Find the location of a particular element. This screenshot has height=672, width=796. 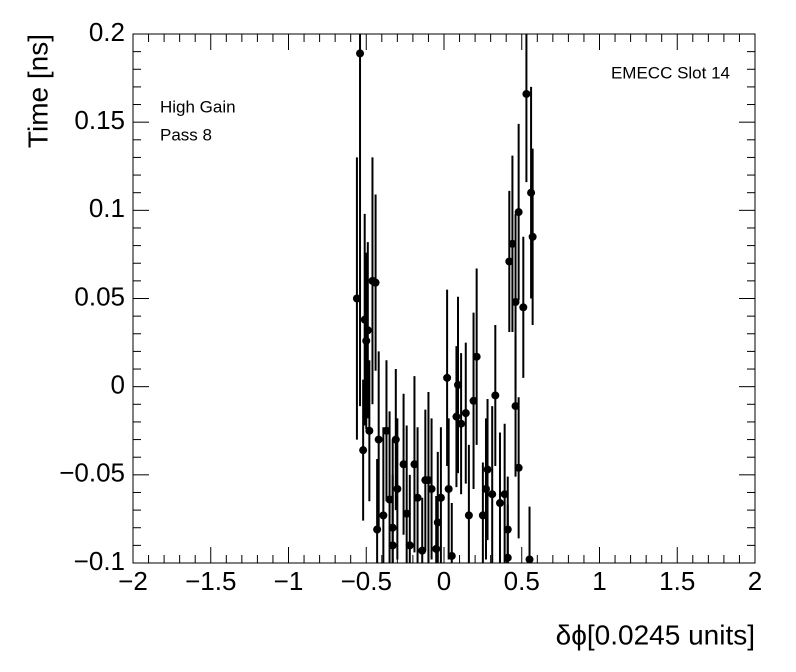

y-tick-label: 0 is located at coordinates (118, 385).